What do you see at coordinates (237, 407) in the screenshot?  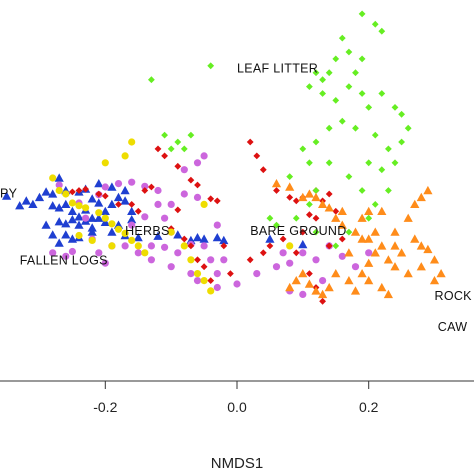 I see `x-tick-label-1: 0.0` at bounding box center [237, 407].